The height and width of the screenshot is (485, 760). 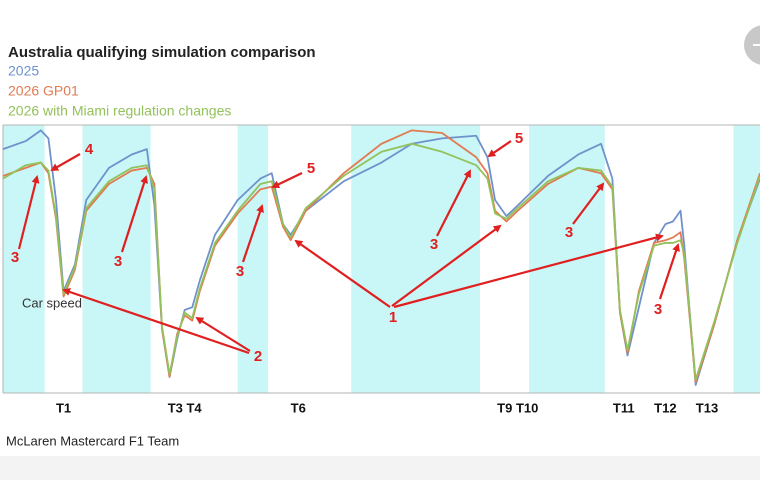 I want to click on trace-label: Car speed, so click(x=52, y=302).